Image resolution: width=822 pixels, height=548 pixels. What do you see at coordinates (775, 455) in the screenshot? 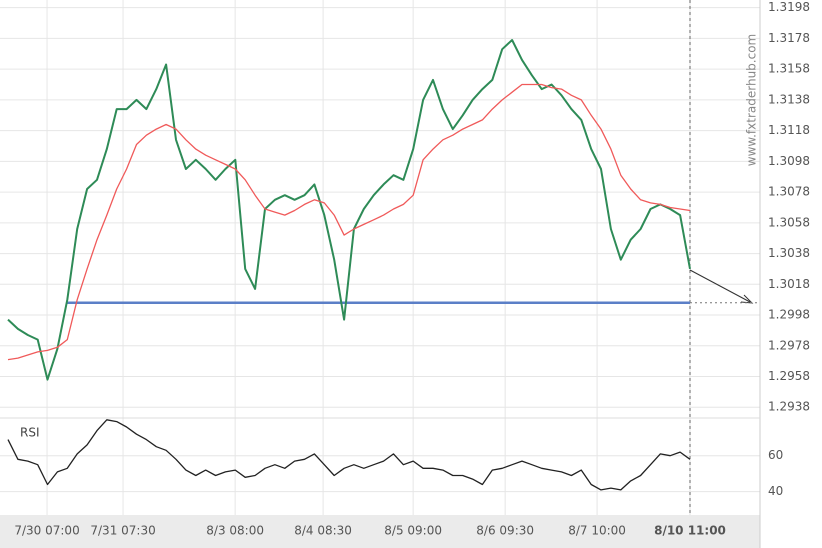
I see `y-tick-label: 60` at bounding box center [775, 455].